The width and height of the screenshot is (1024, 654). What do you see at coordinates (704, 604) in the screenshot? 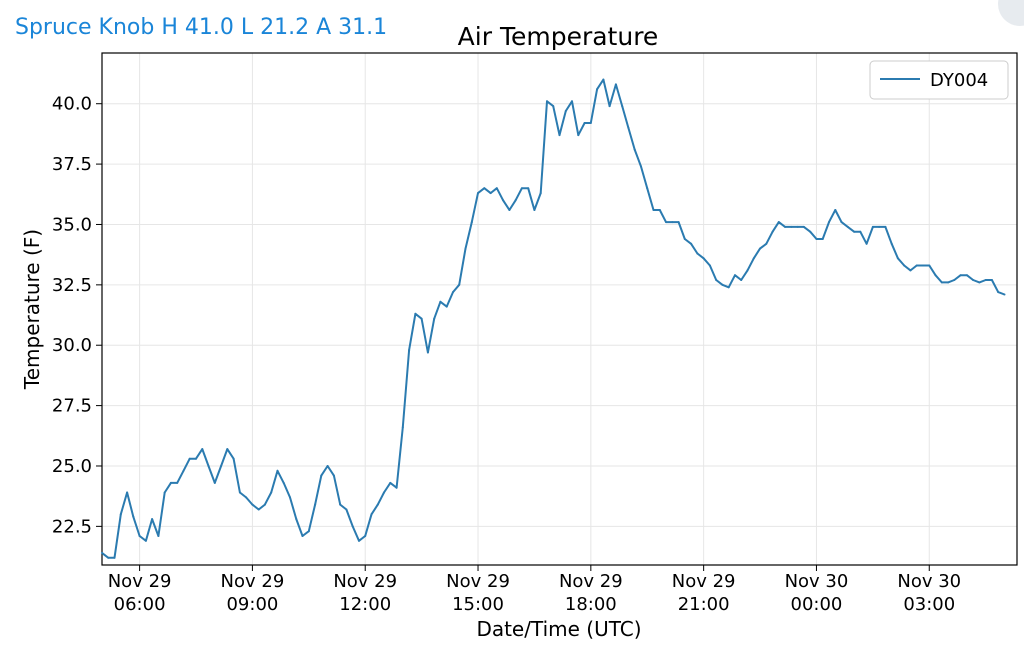
I see `x-tick-time-label: 21:00` at bounding box center [704, 604].